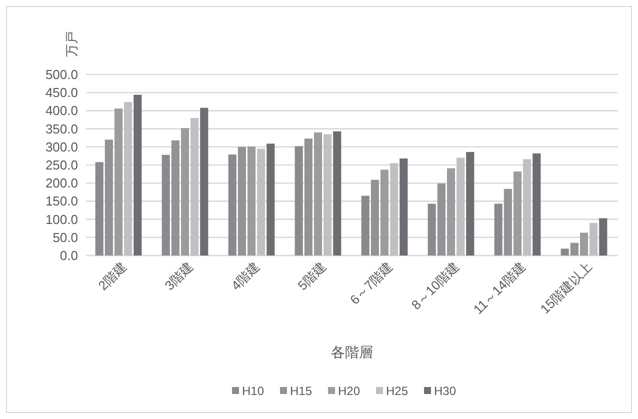 The image size is (638, 419). What do you see at coordinates (61, 92) in the screenshot?
I see `y-tick-label: 450.0` at bounding box center [61, 92].